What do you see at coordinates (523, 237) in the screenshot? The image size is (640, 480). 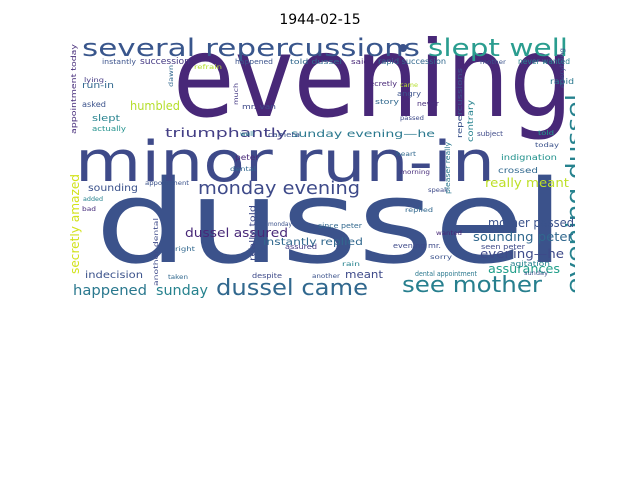 I see `cloud-word: sounding peter` at bounding box center [523, 237].